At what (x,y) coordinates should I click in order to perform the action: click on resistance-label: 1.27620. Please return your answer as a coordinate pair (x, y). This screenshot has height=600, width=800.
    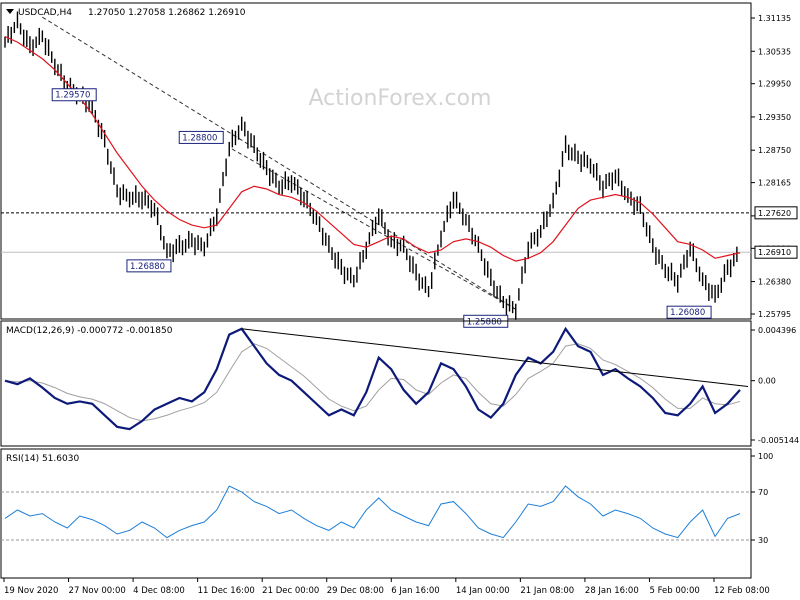
    Looking at the image, I should click on (774, 213).